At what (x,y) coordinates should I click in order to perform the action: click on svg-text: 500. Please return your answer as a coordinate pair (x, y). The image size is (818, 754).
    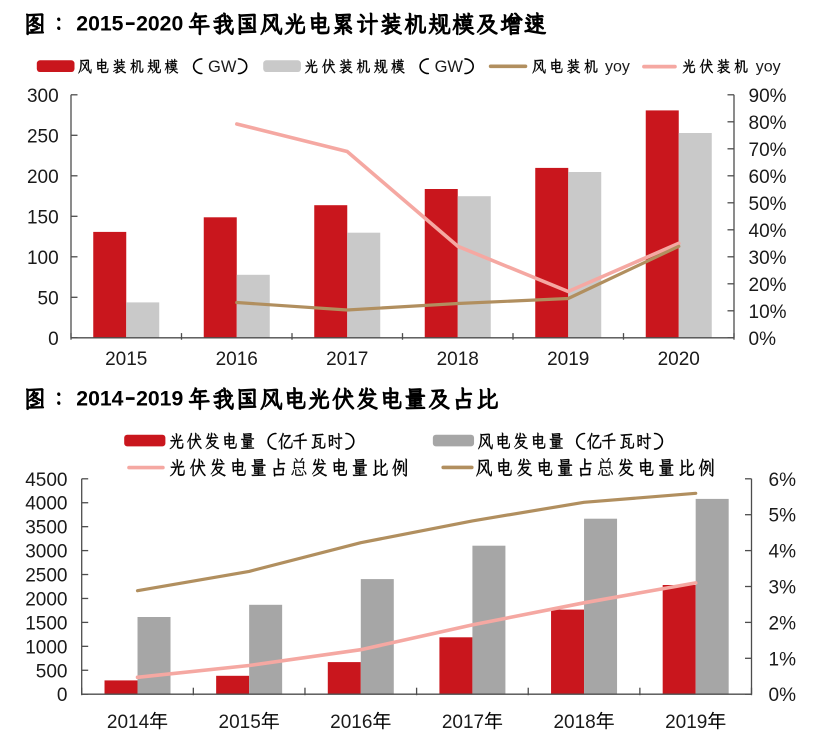
    Looking at the image, I should click on (52, 671).